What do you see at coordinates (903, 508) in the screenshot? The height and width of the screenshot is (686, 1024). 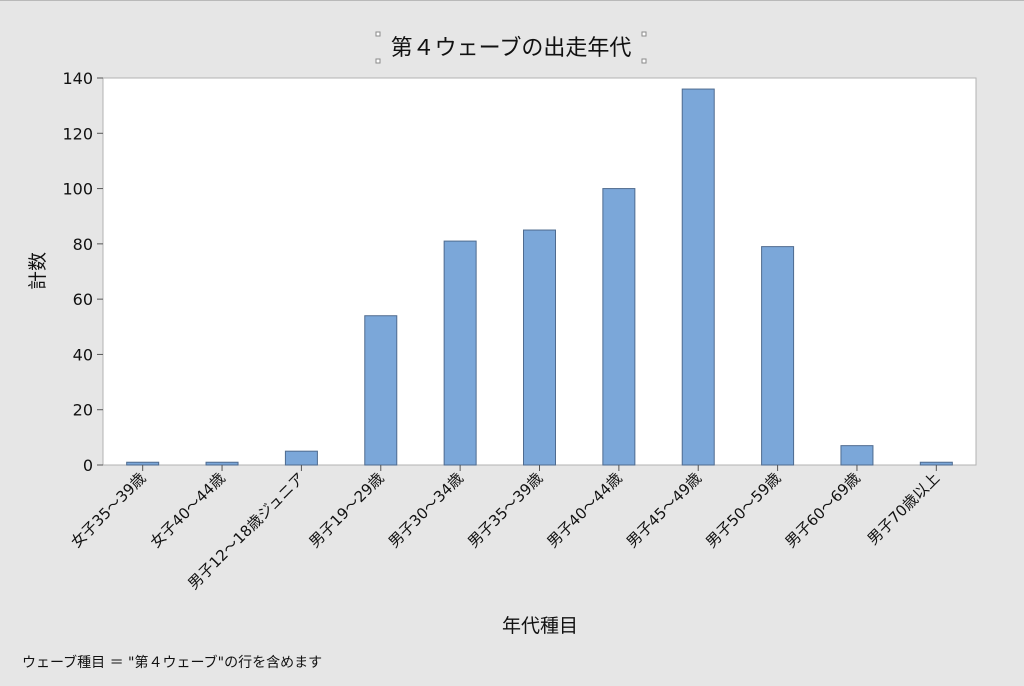 I see `x-category-label: 男子70歳以上` at bounding box center [903, 508].